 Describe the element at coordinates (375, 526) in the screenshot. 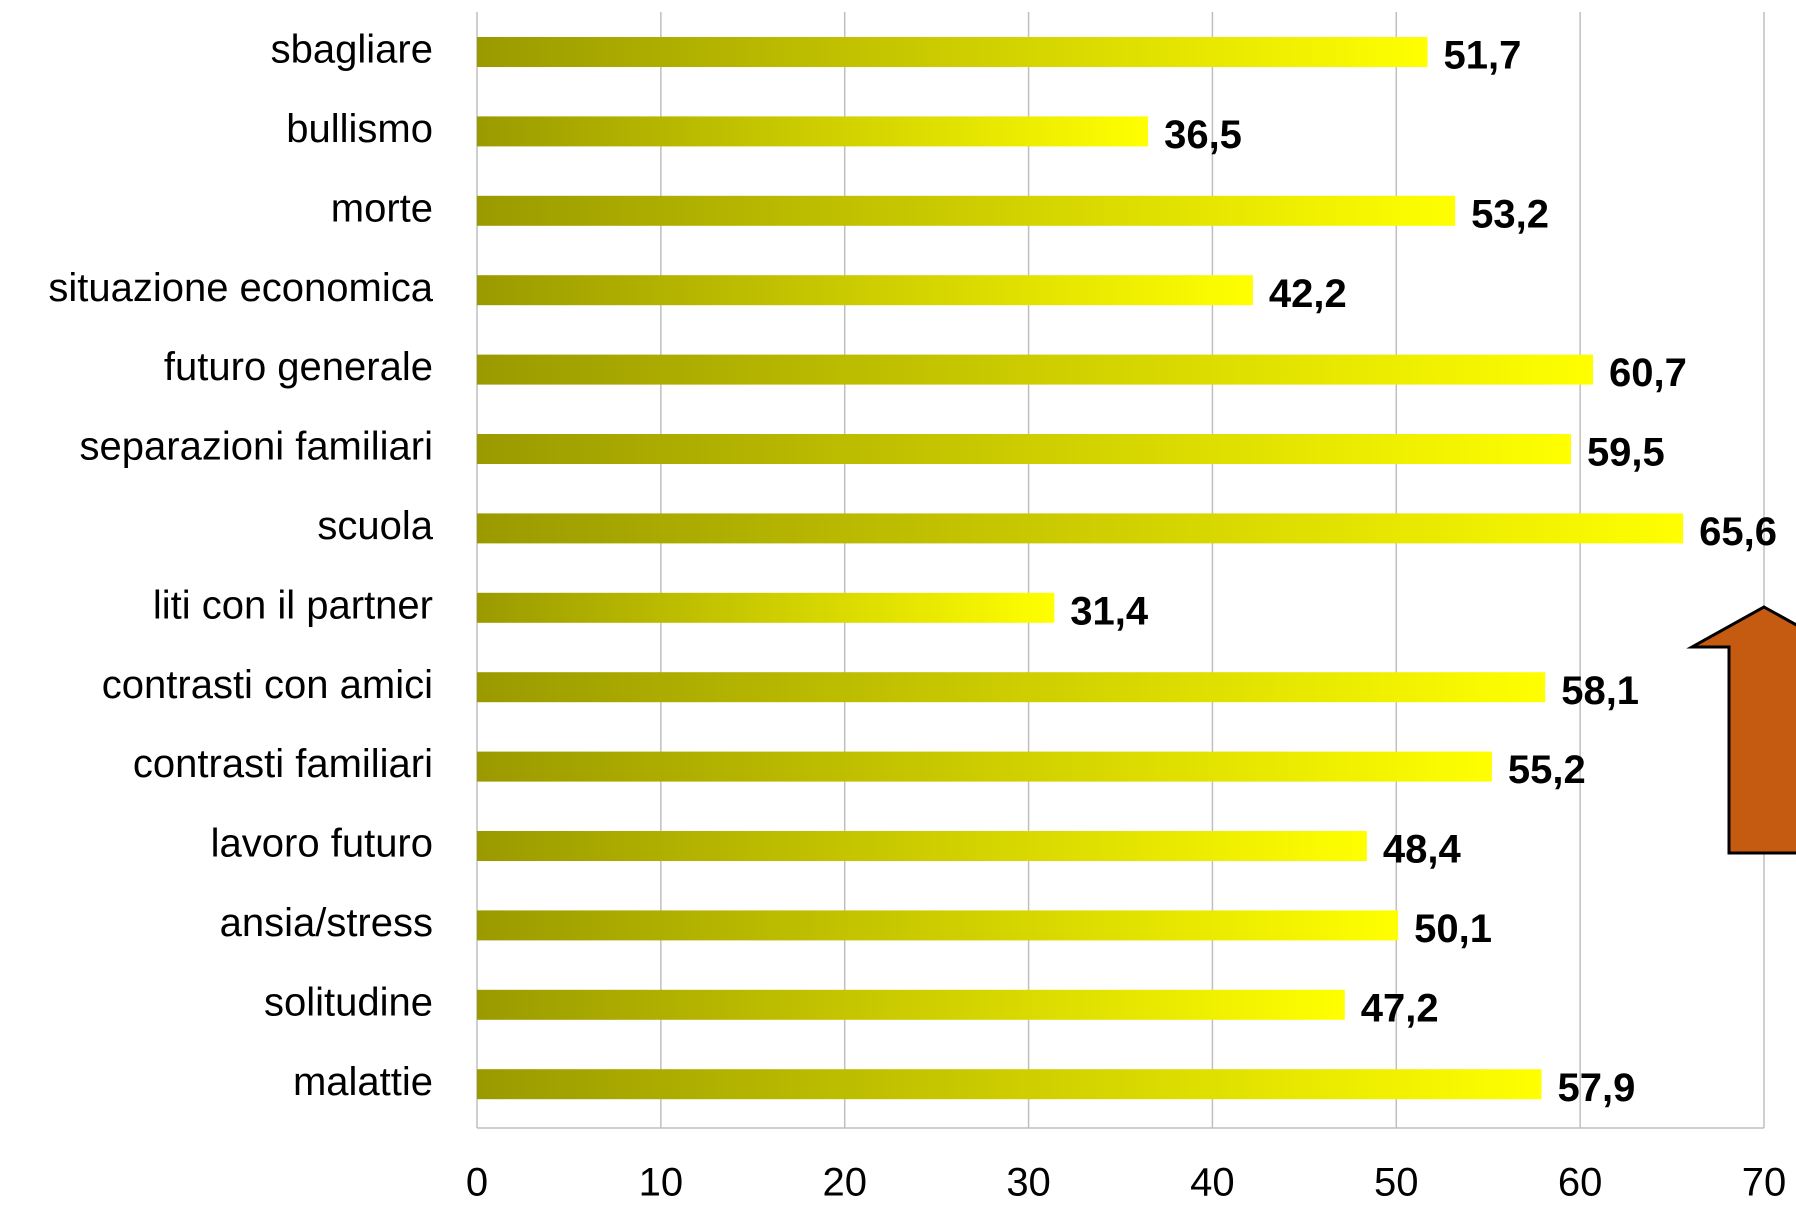

I see `y-tick-label: scuola` at that location.